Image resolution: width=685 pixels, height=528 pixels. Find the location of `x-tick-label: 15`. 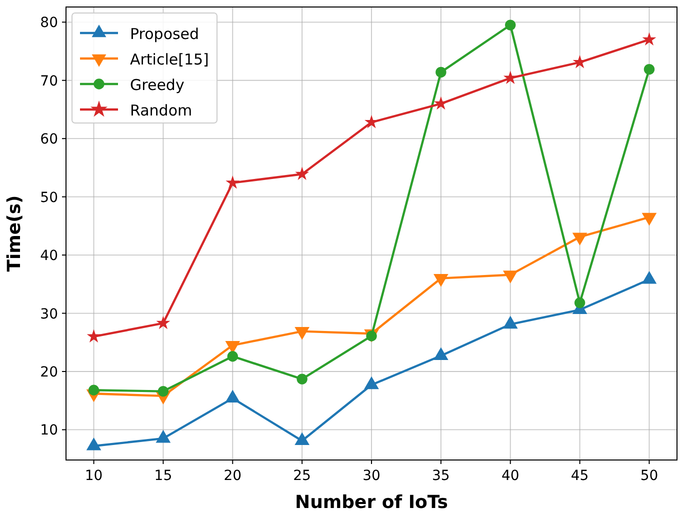

x-tick-label: 15 is located at coordinates (163, 476).